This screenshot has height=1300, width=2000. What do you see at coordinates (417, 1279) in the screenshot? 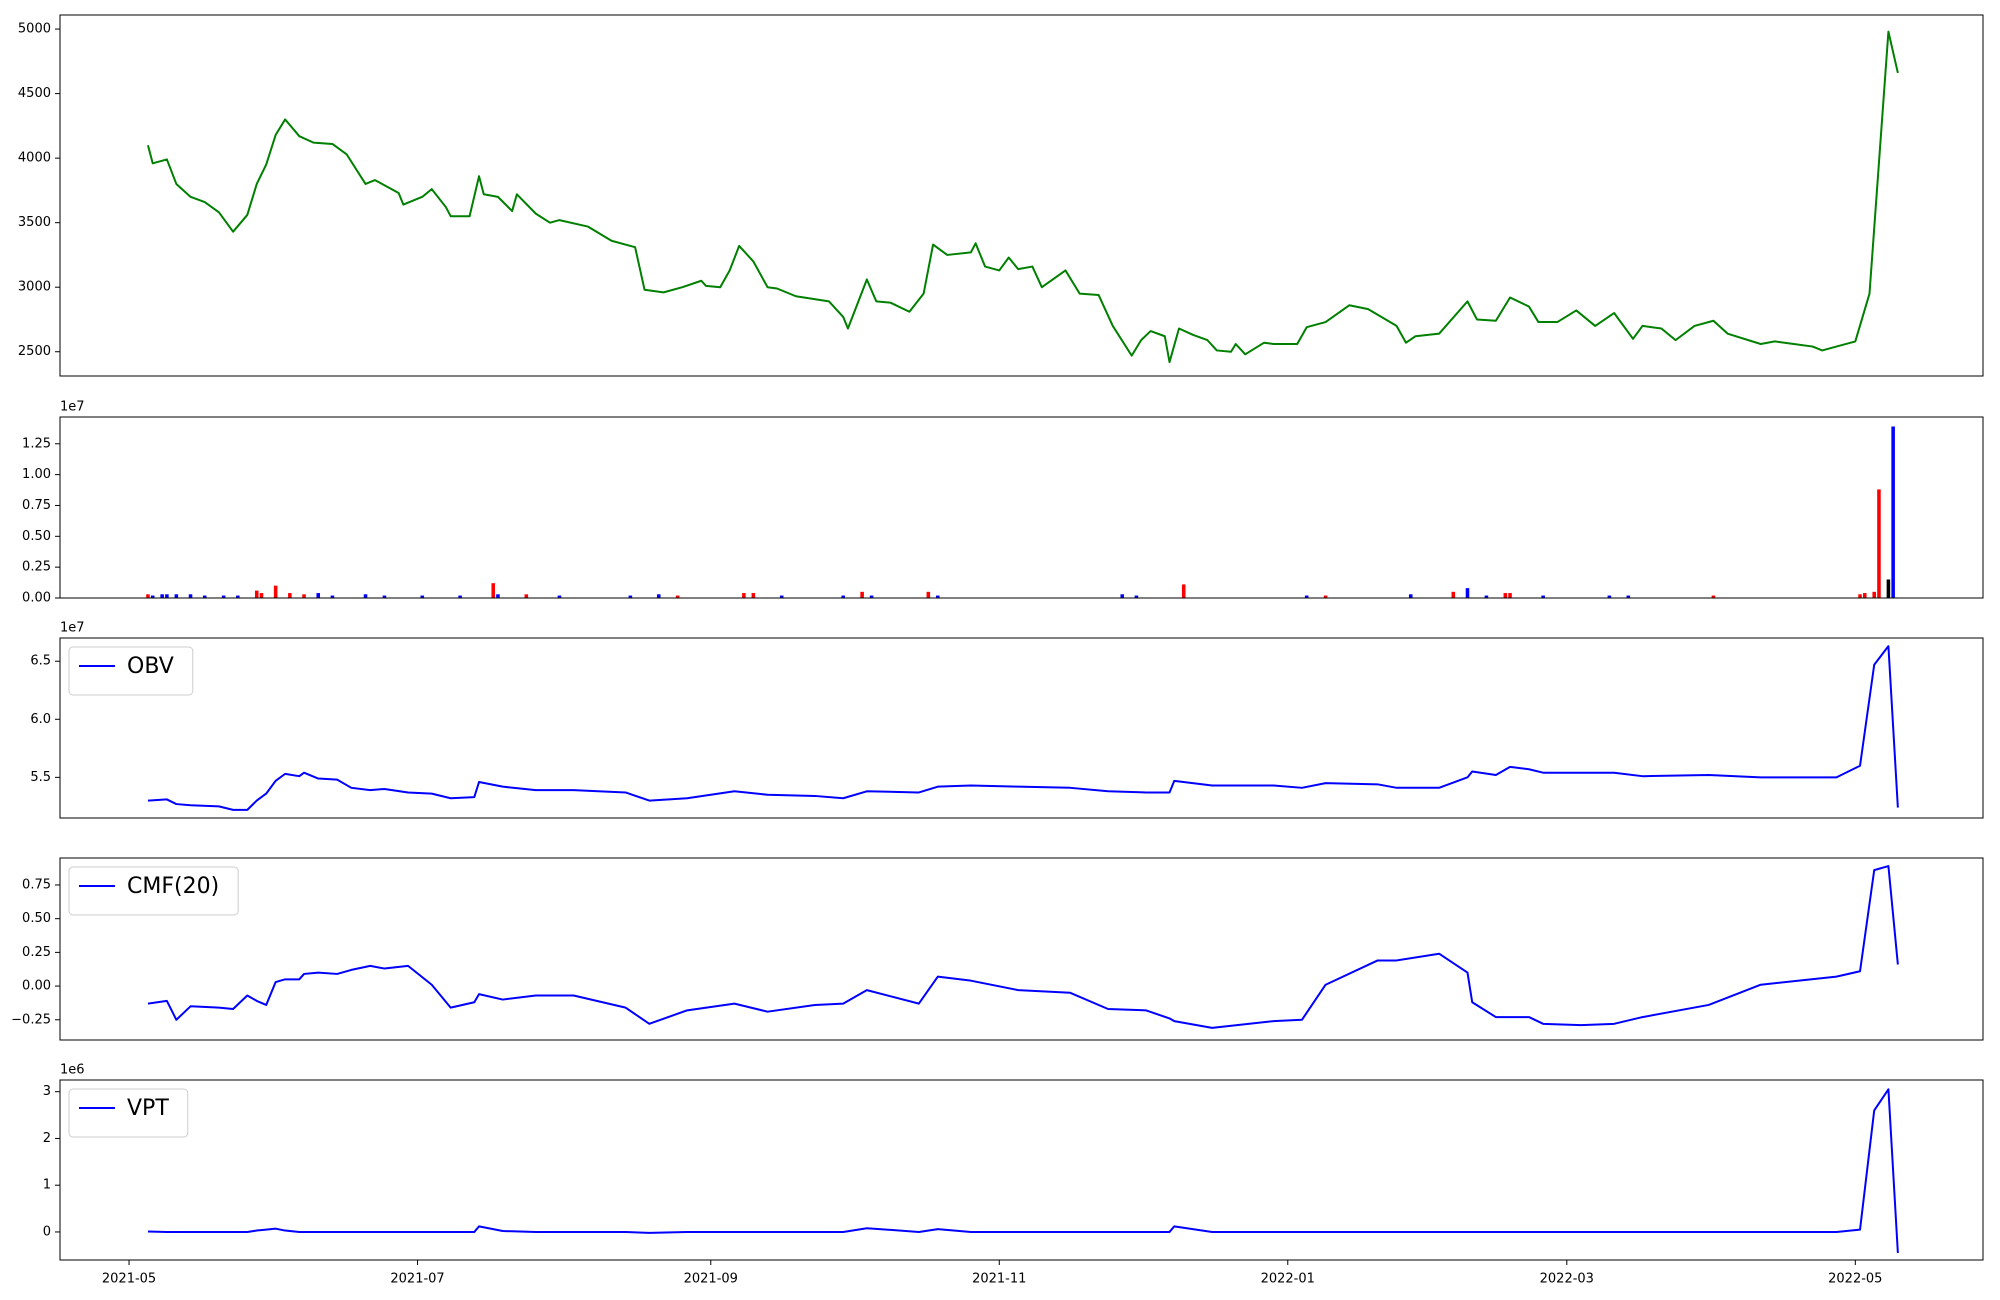
I see `x-tick-label: 2021-07` at bounding box center [417, 1279].